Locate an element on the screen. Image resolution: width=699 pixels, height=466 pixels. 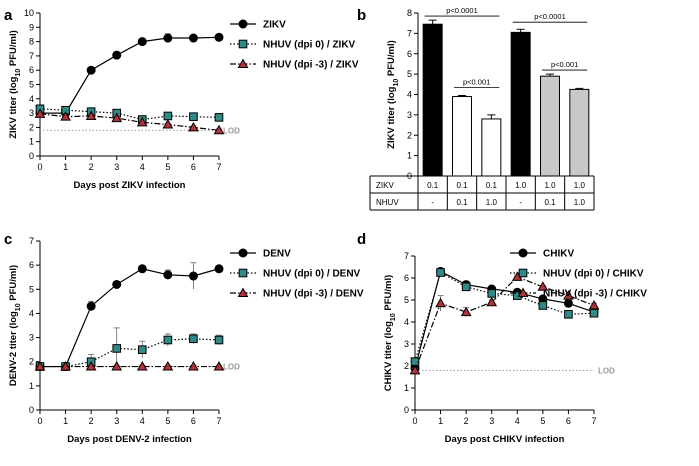
y-tick-label-a: 3 is located at coordinates (31, 113).